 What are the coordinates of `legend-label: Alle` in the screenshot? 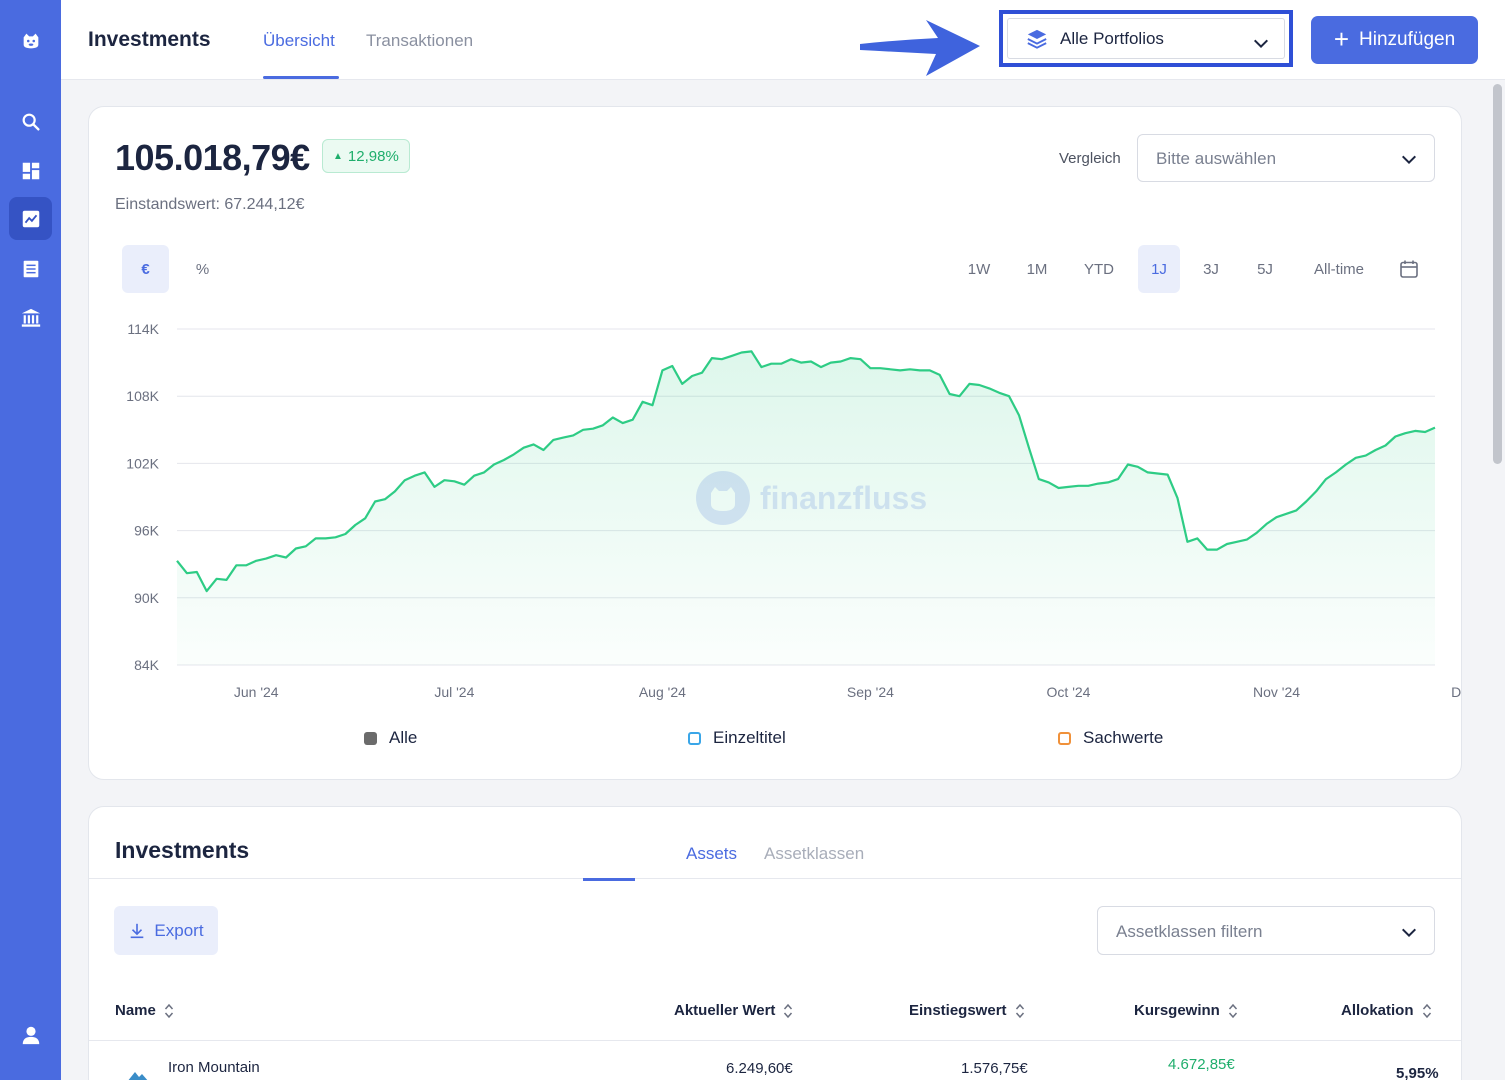 It's located at (403, 737).